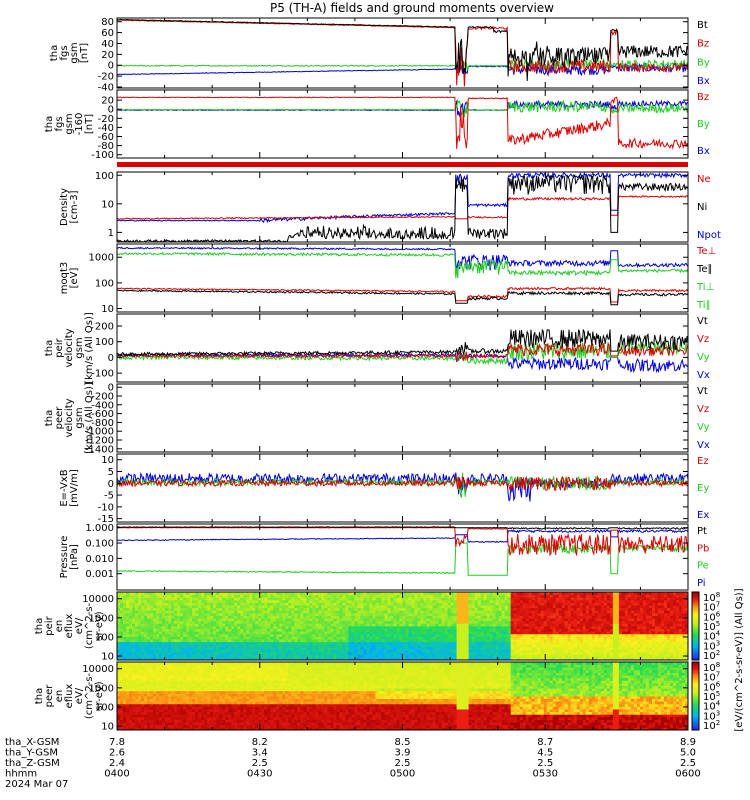 The image size is (750, 800). I want to click on x-tick-label: 2.5, so click(545, 763).